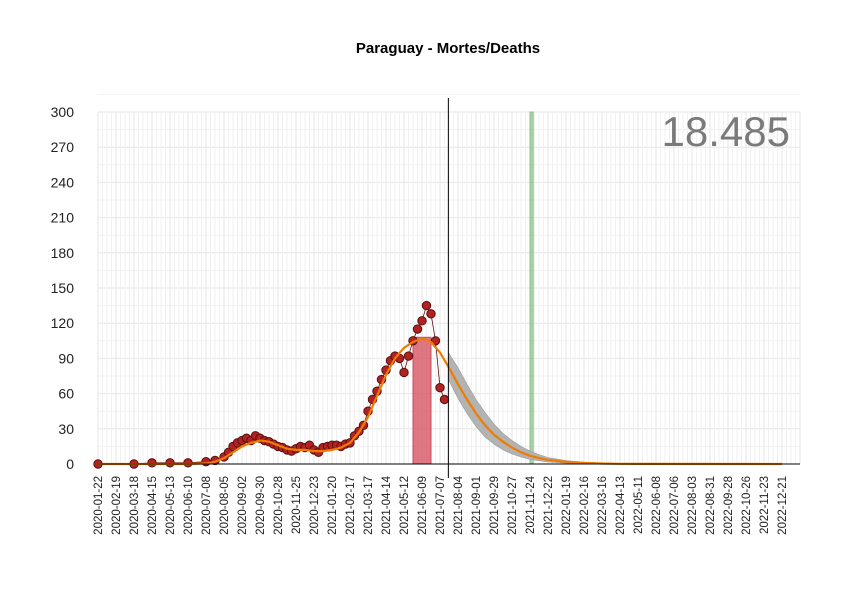  What do you see at coordinates (315, 505) in the screenshot?
I see `x-tick-label: 2020-12-23` at bounding box center [315, 505].